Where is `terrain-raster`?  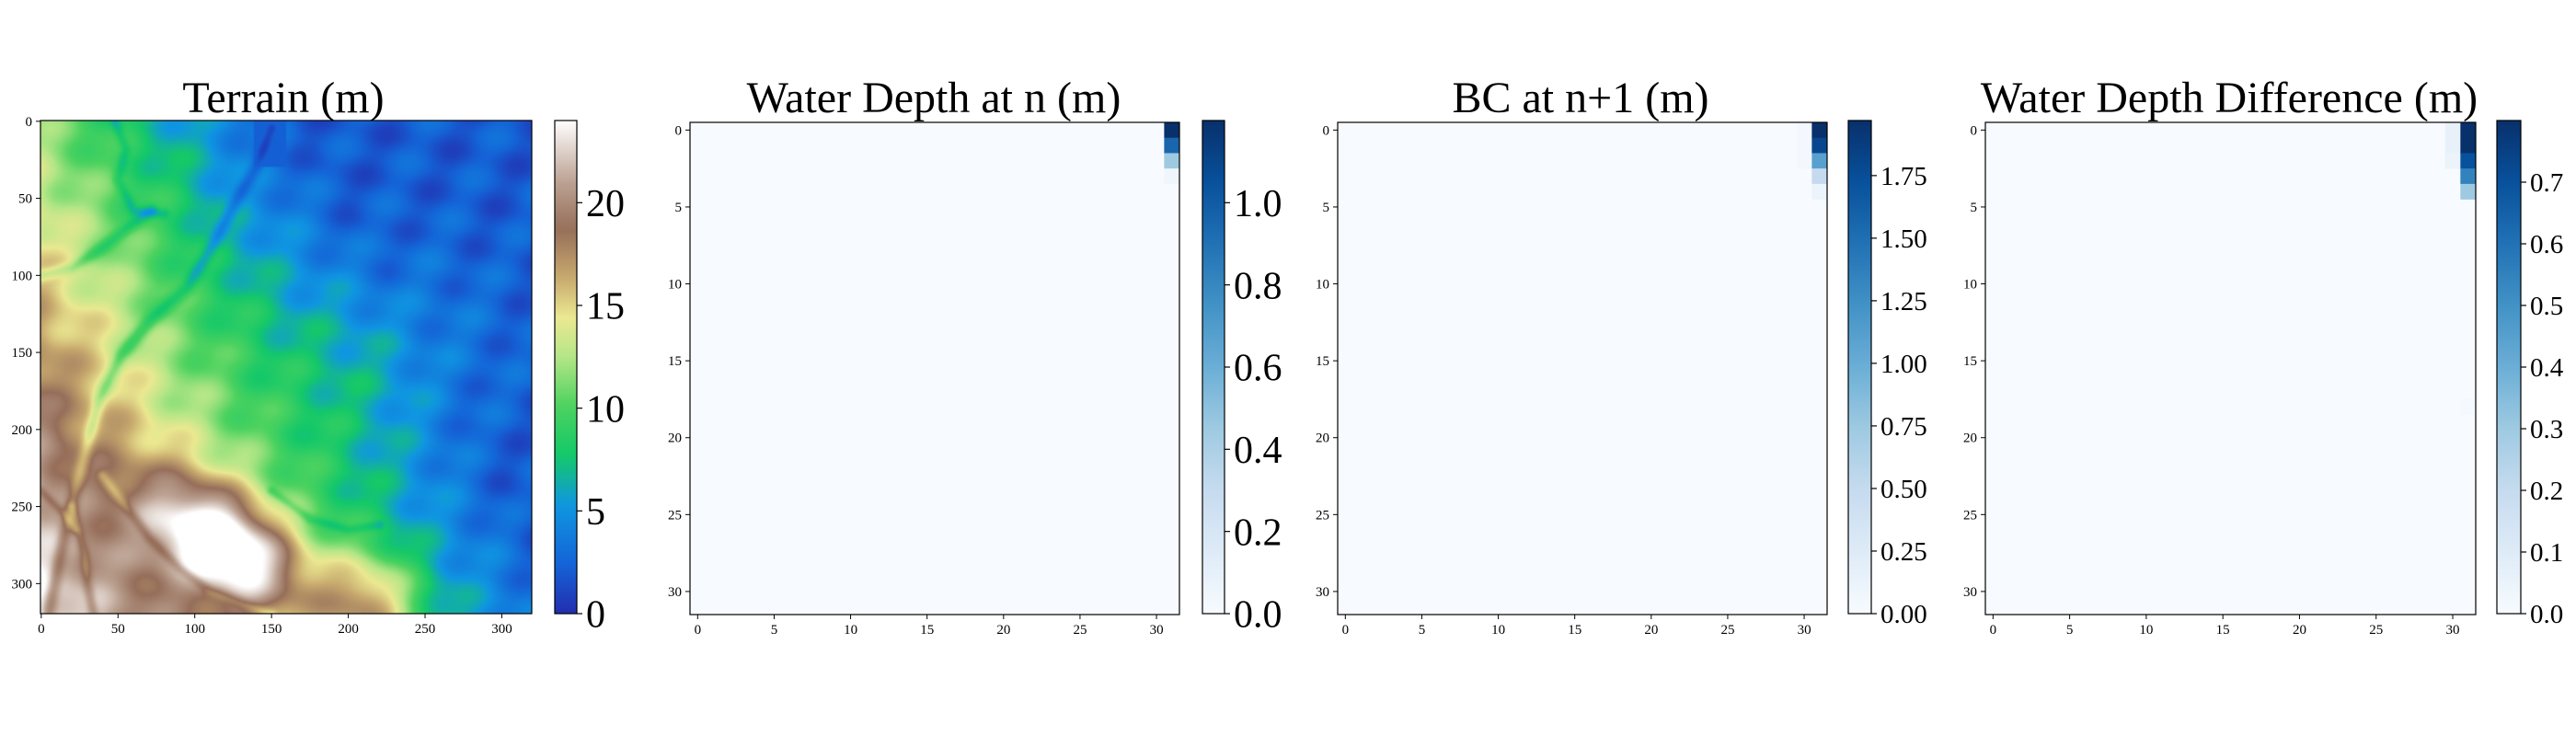
terrain-raster is located at coordinates (286, 367).